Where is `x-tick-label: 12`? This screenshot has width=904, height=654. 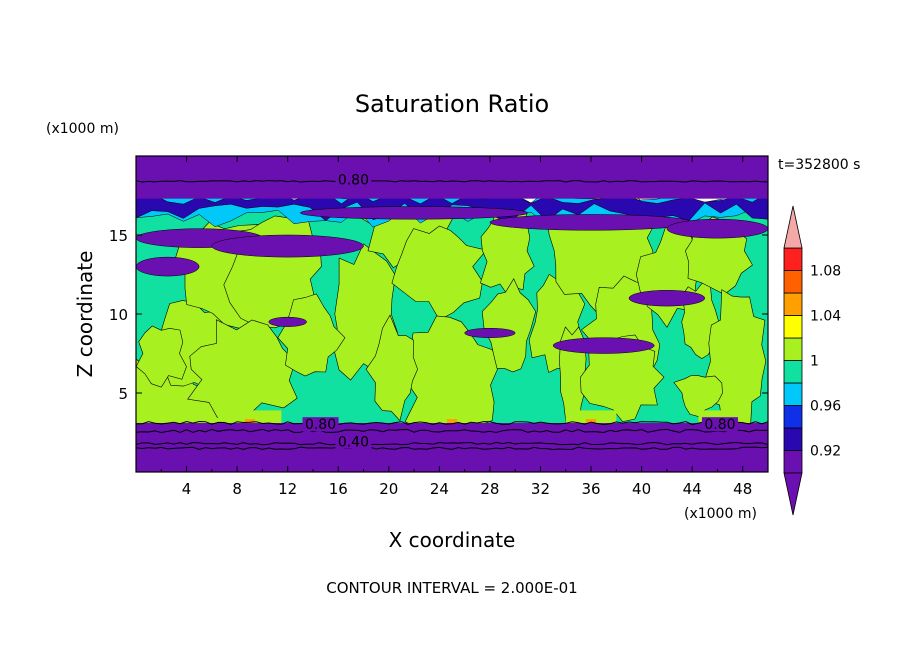 x-tick-label: 12 is located at coordinates (287, 489).